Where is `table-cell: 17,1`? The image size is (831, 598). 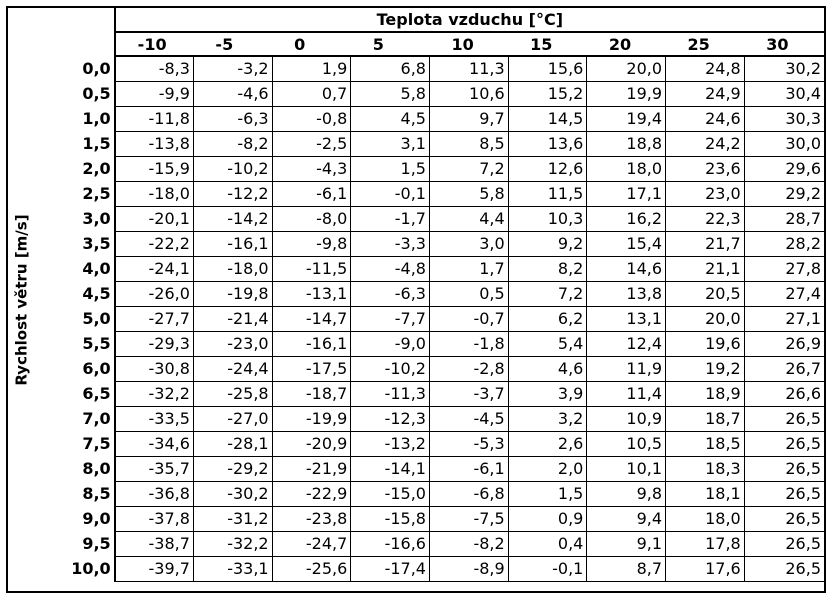
table-cell: 17,1 is located at coordinates (626, 194).